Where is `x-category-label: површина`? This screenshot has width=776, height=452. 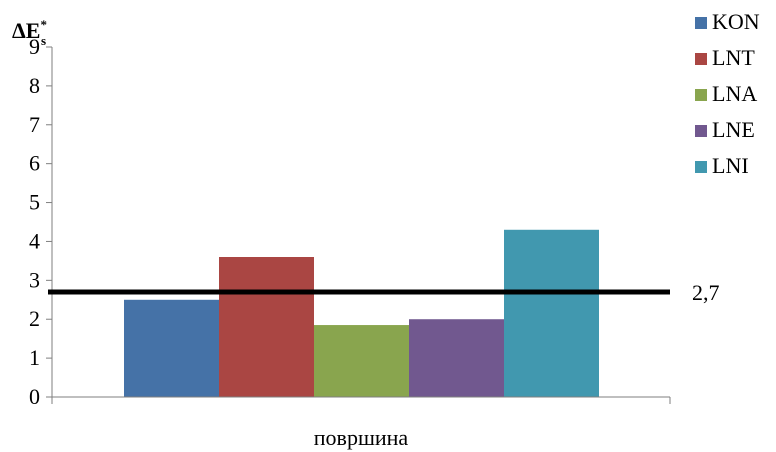 x-category-label: површина is located at coordinates (361, 437).